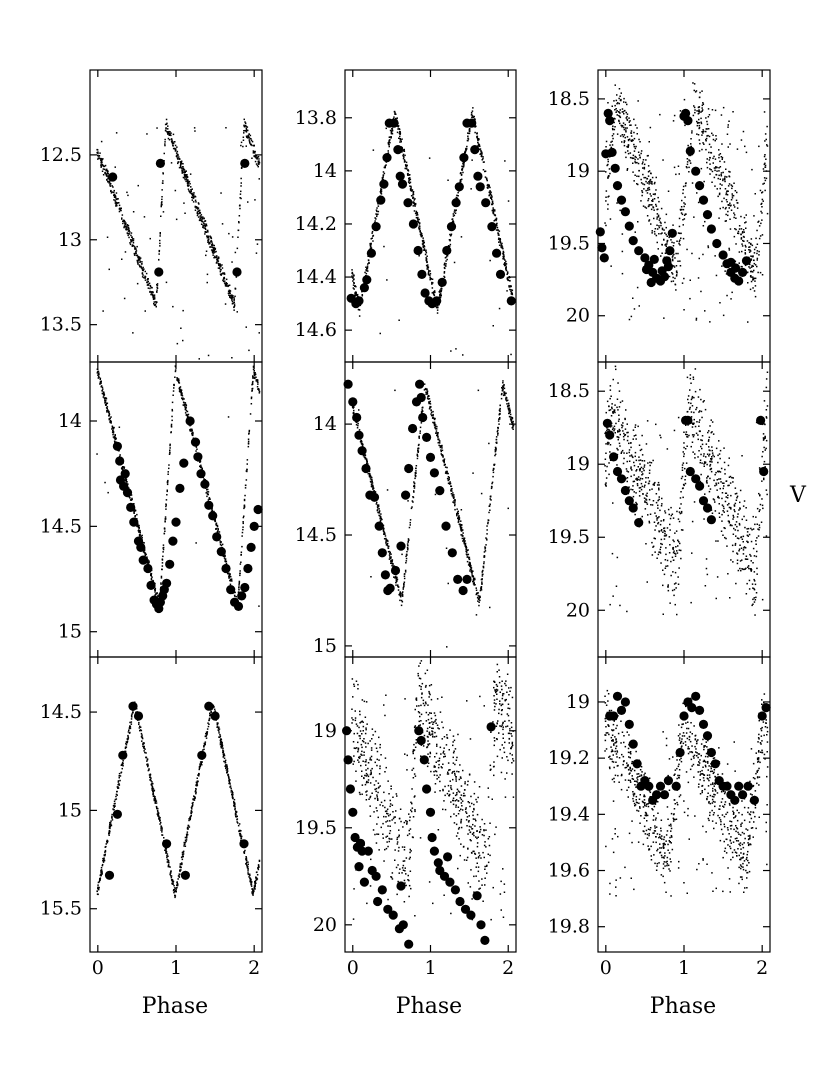  Describe the element at coordinates (686, 202) in the screenshot. I see `model-dots` at that location.